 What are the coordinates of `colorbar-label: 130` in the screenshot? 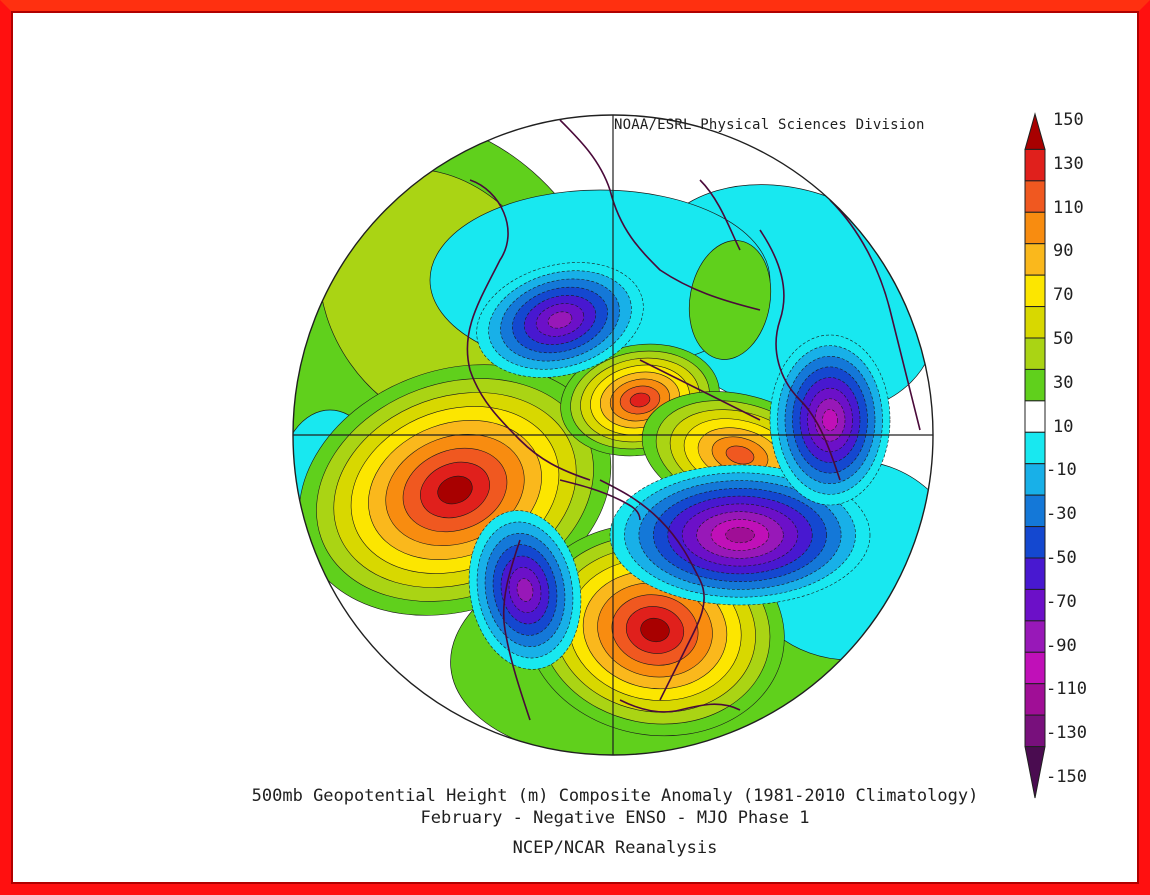 It's located at (1068, 163).